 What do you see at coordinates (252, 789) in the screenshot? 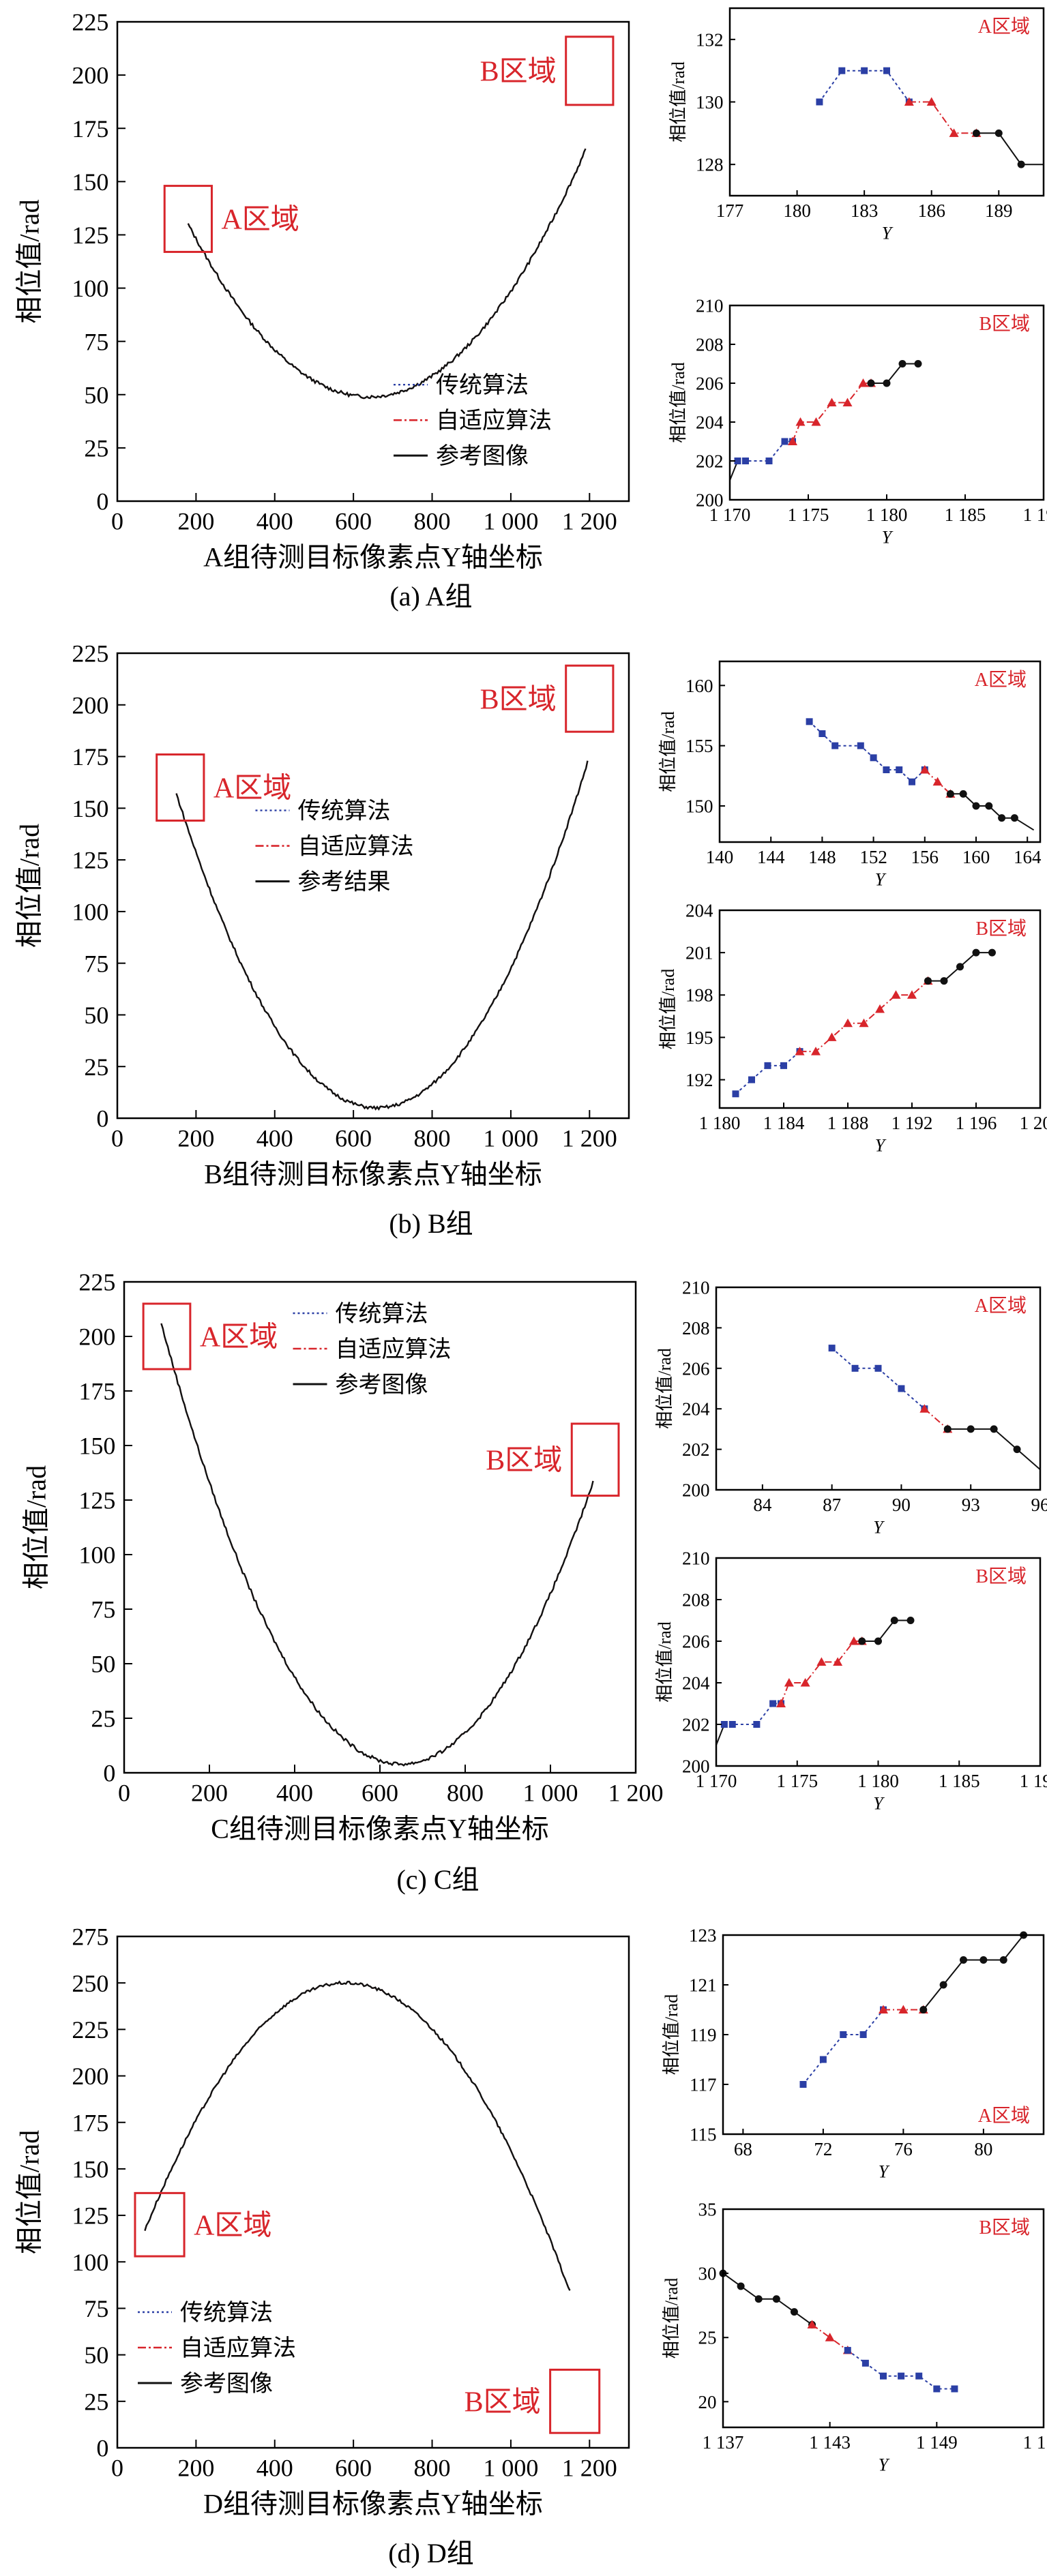
I see `region-label: A区域` at bounding box center [252, 789].